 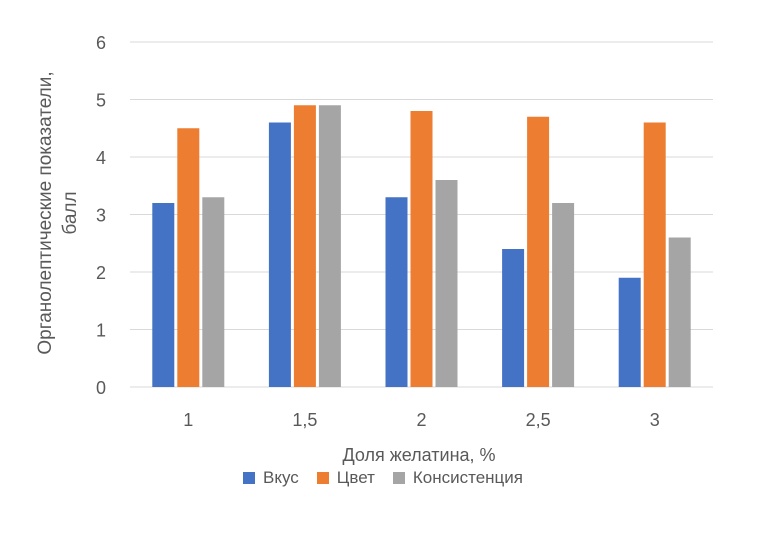 I want to click on x-axis-label: Доля желатина, %, so click(x=418, y=455).